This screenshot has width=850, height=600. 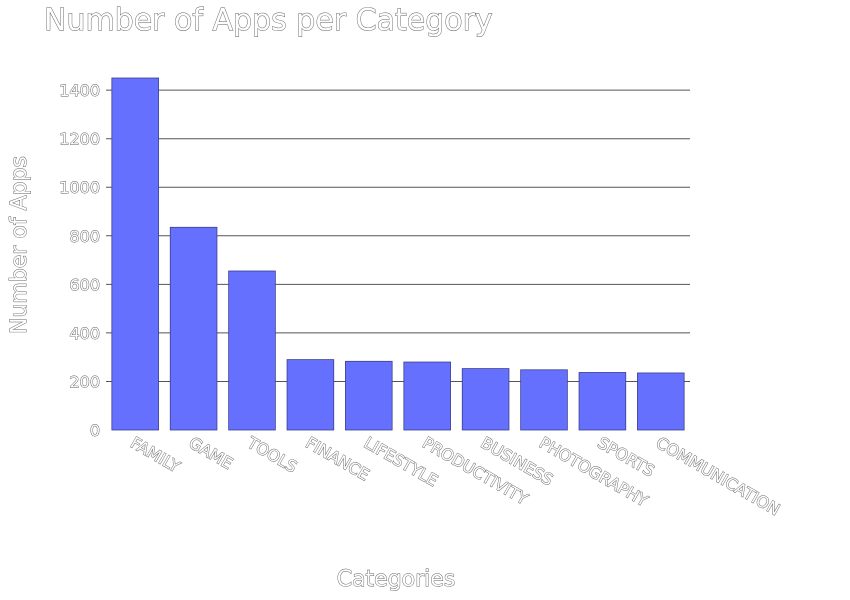 I want to click on y-tick-label: 800, so click(x=84, y=236).